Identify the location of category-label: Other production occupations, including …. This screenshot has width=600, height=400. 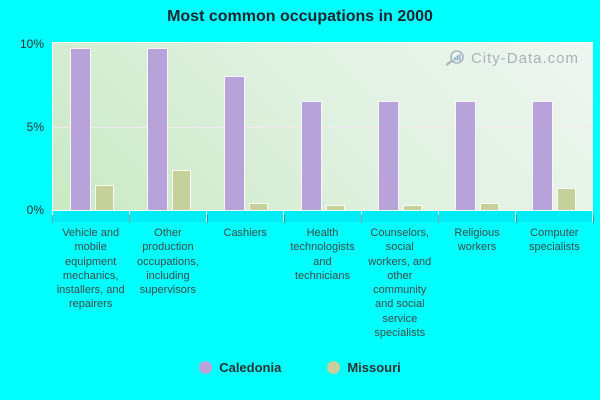
(168, 262).